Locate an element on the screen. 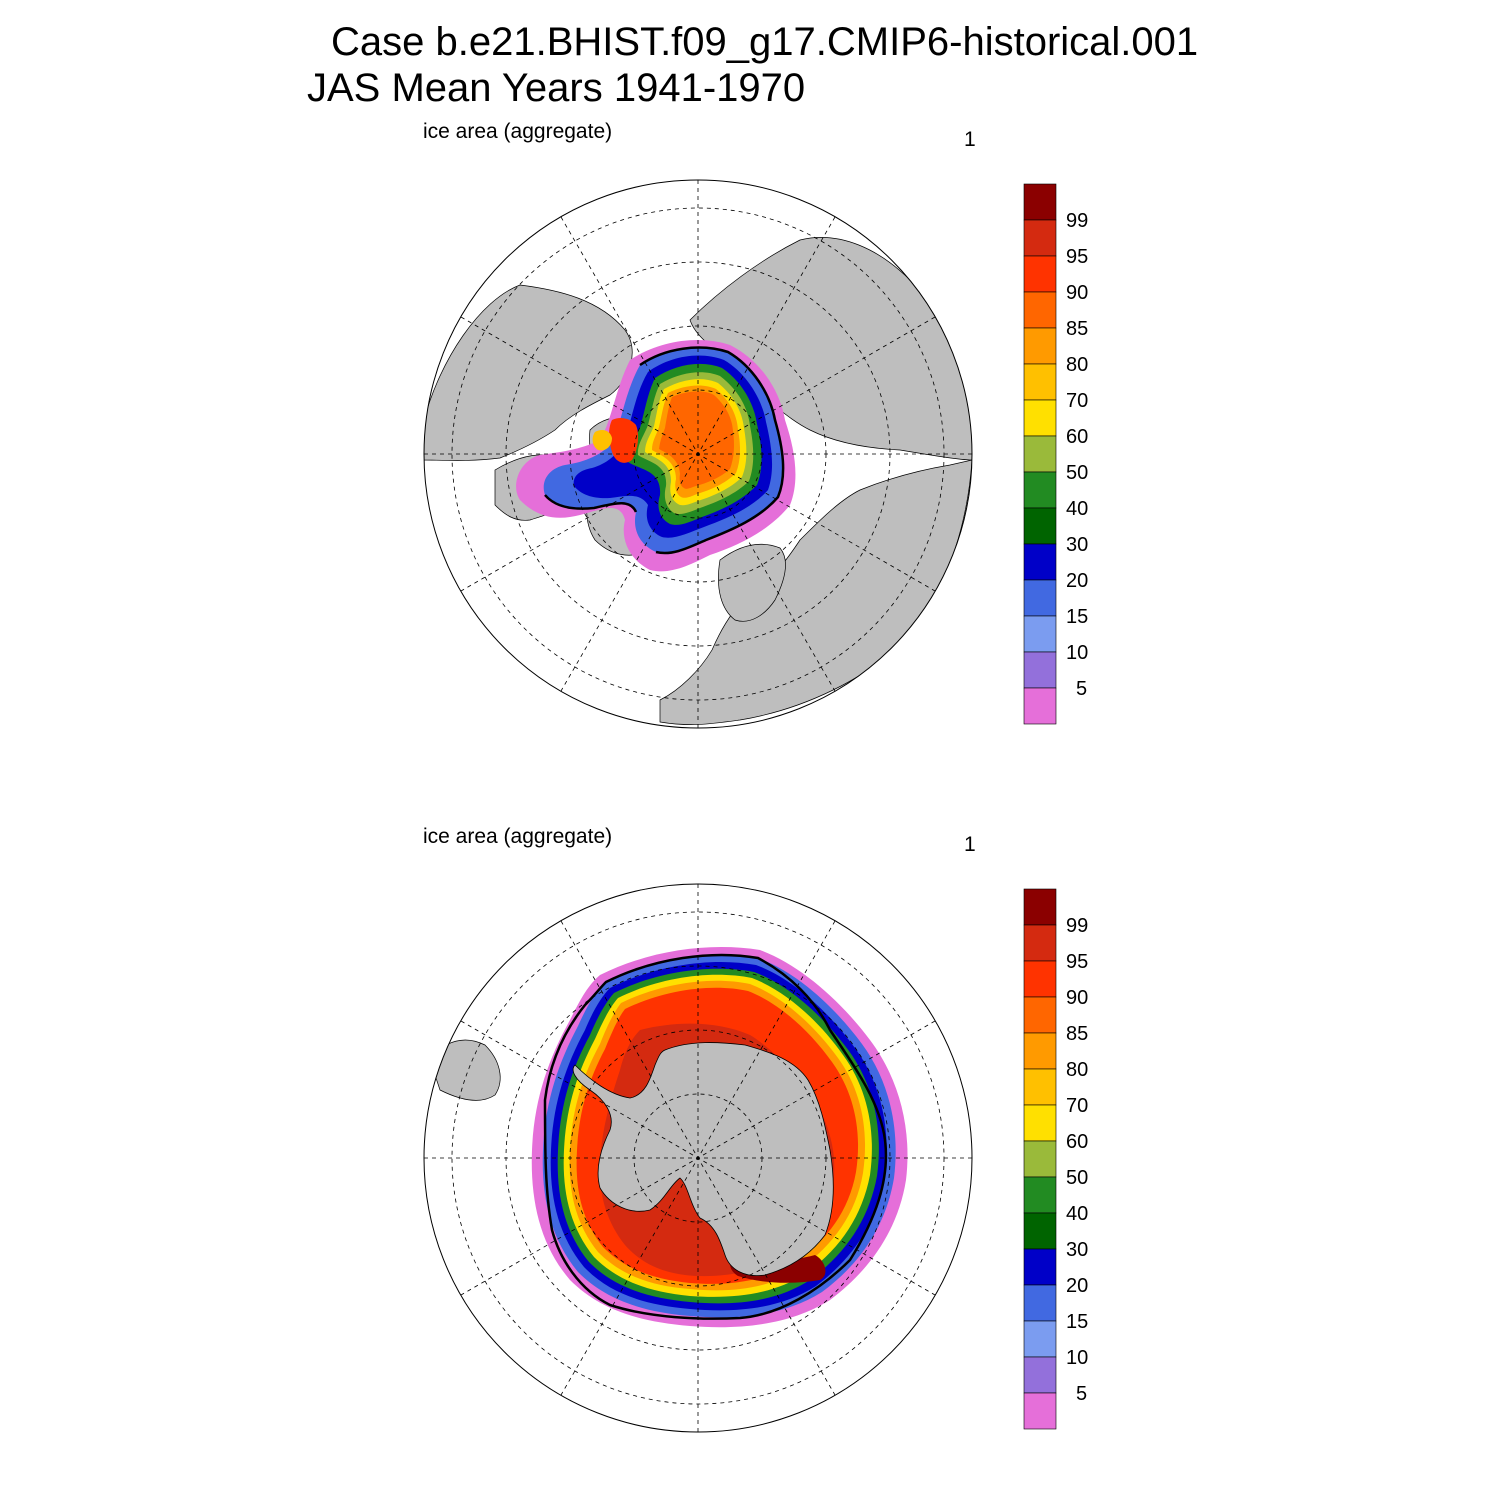  colorbar-north: 99 95 90 85 80 70 60 50 40 30 20 15 10 5 is located at coordinates (1055, 454).